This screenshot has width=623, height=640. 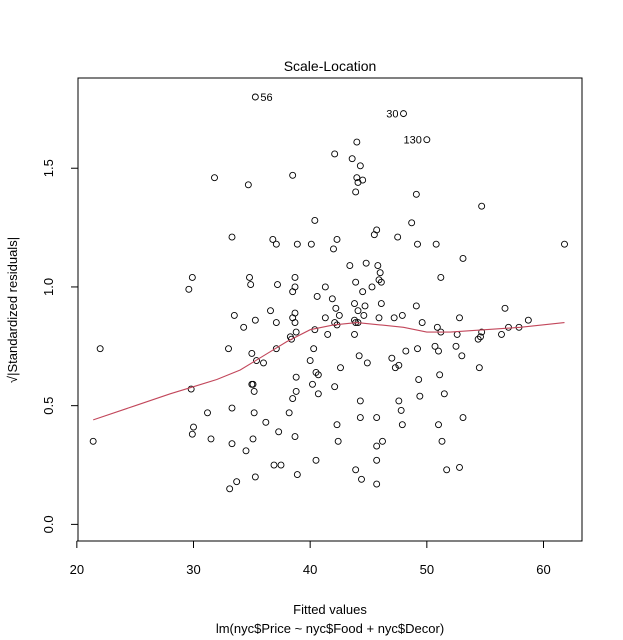 I want to click on chart-title: Scale-Location, so click(x=330, y=66).